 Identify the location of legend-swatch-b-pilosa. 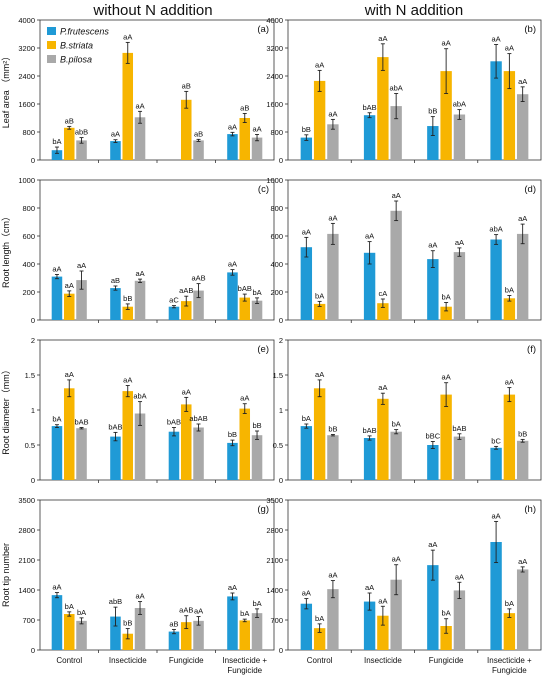
(51, 59).